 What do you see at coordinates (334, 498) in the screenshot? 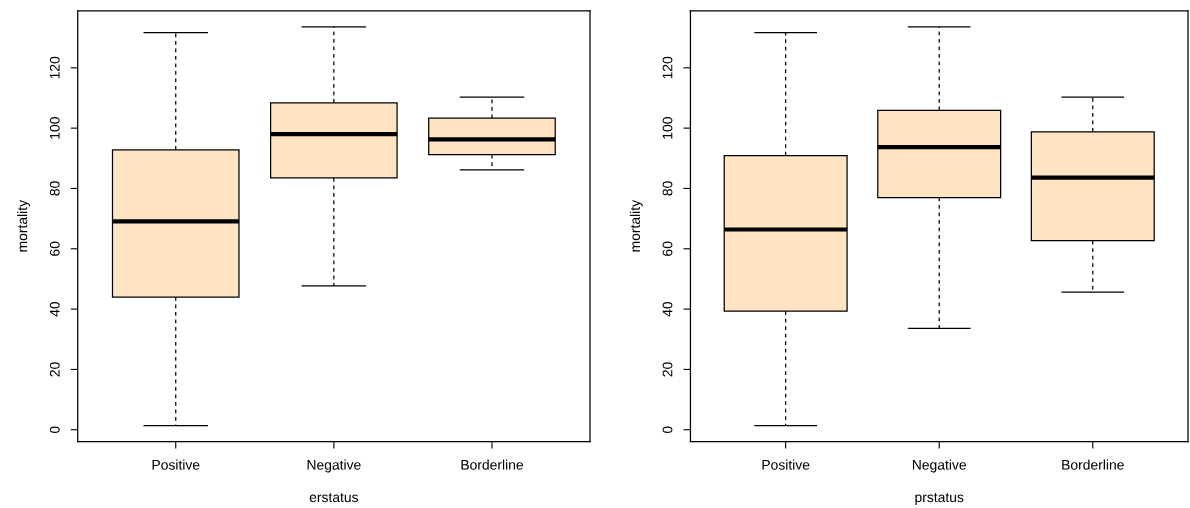
I see `x-axis-title: erstatus` at bounding box center [334, 498].